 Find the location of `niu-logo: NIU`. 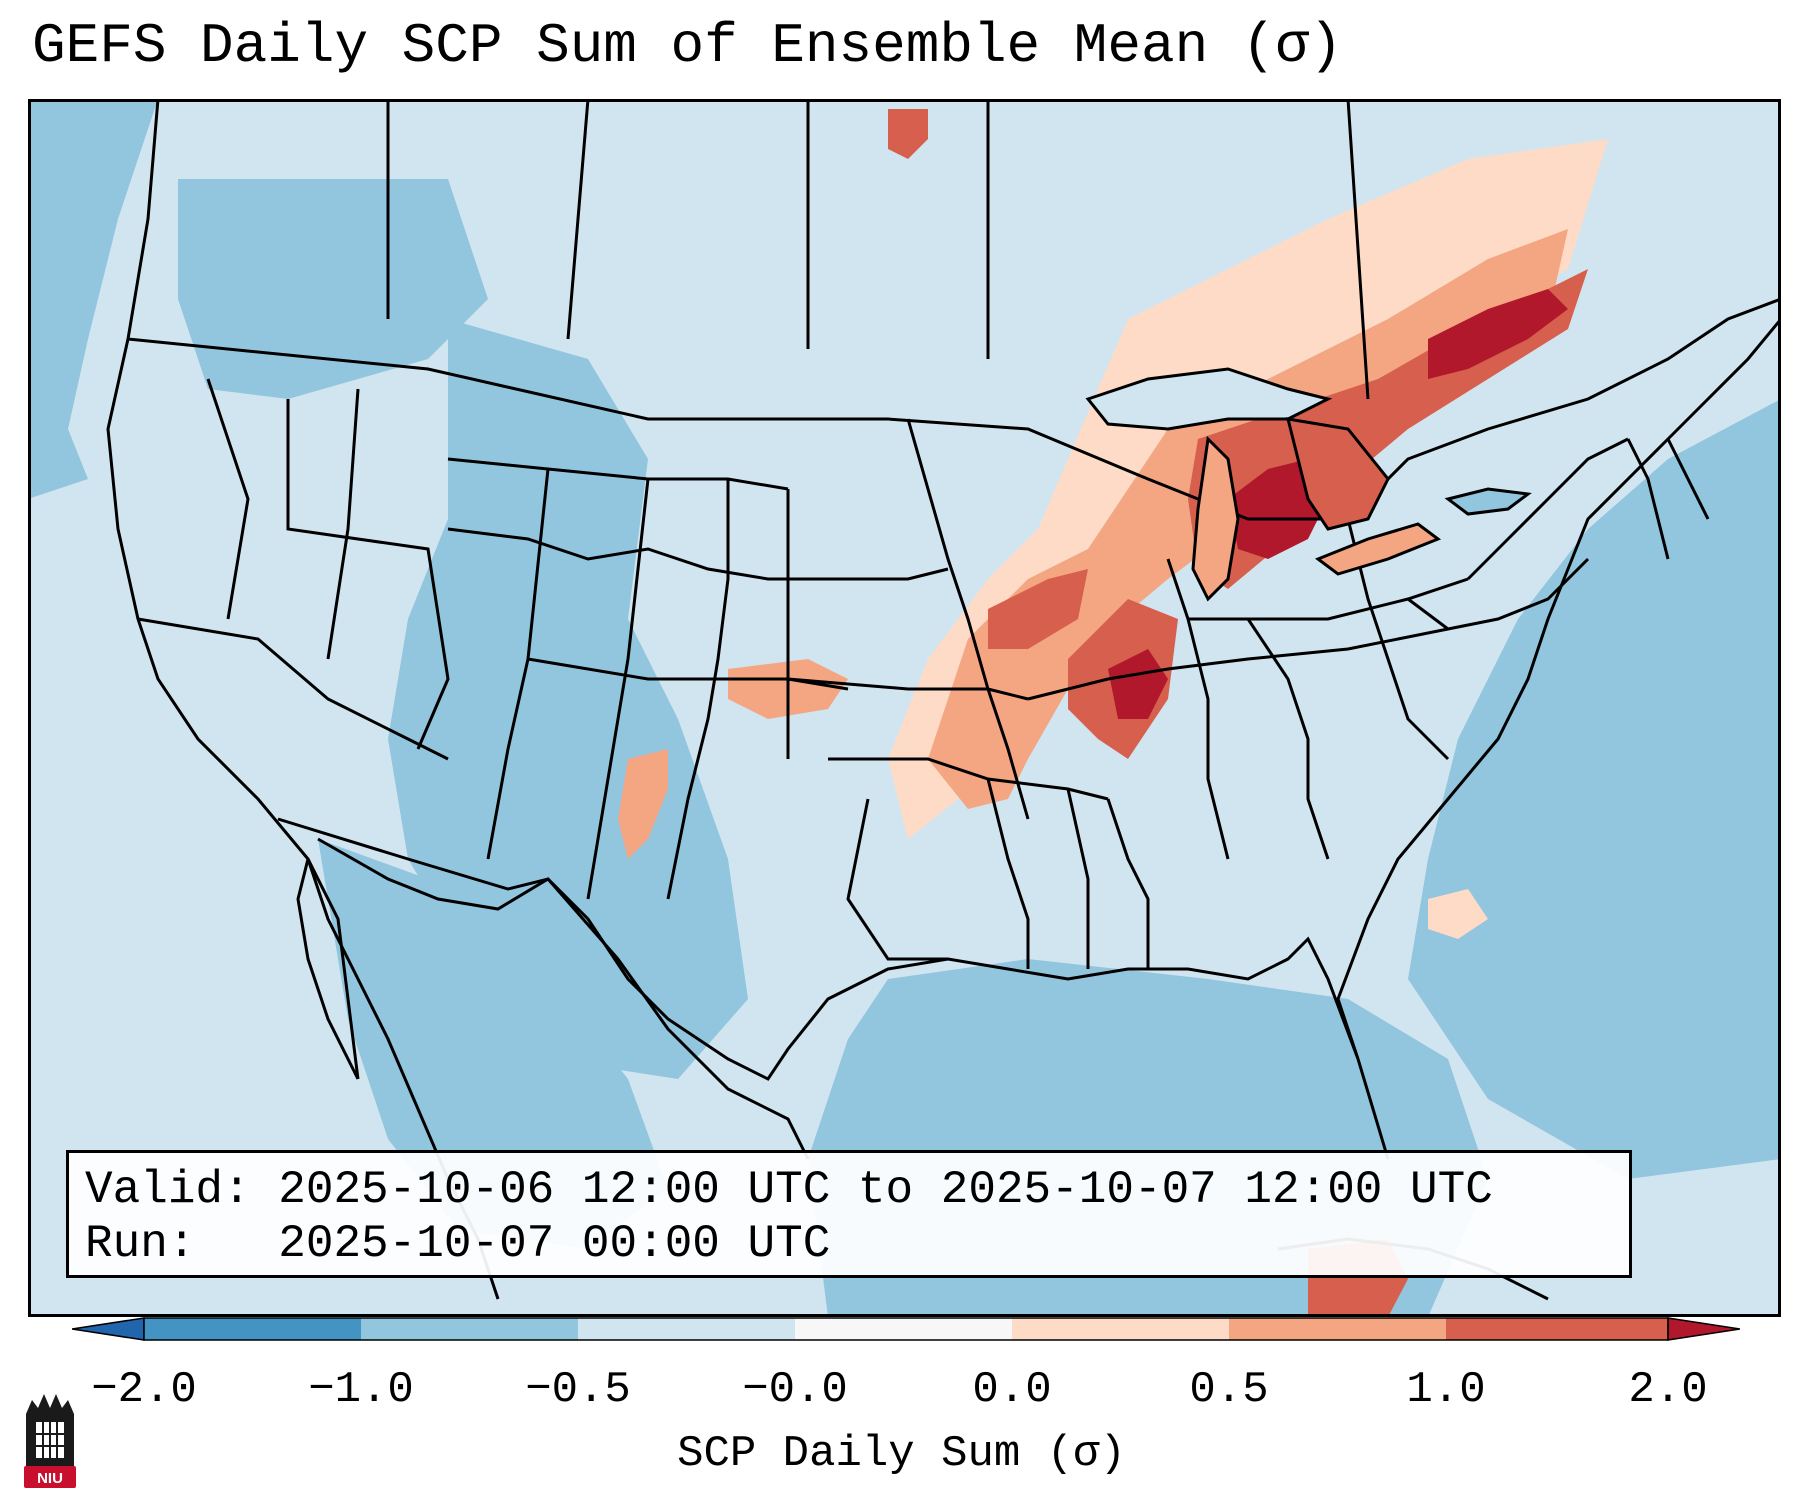

niu-logo: NIU is located at coordinates (50, 1440).